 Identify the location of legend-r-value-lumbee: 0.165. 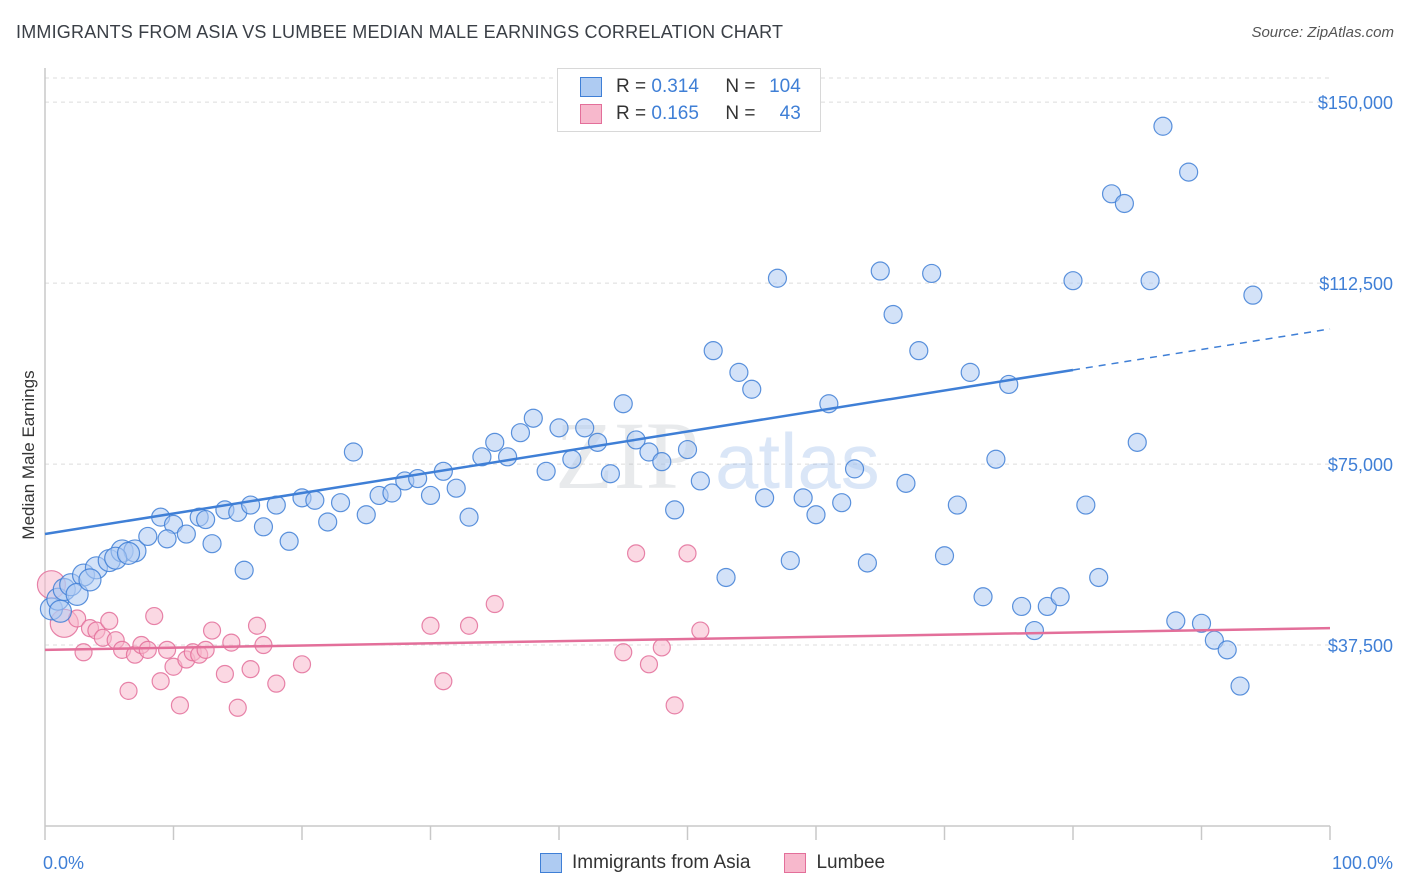
(675, 113).